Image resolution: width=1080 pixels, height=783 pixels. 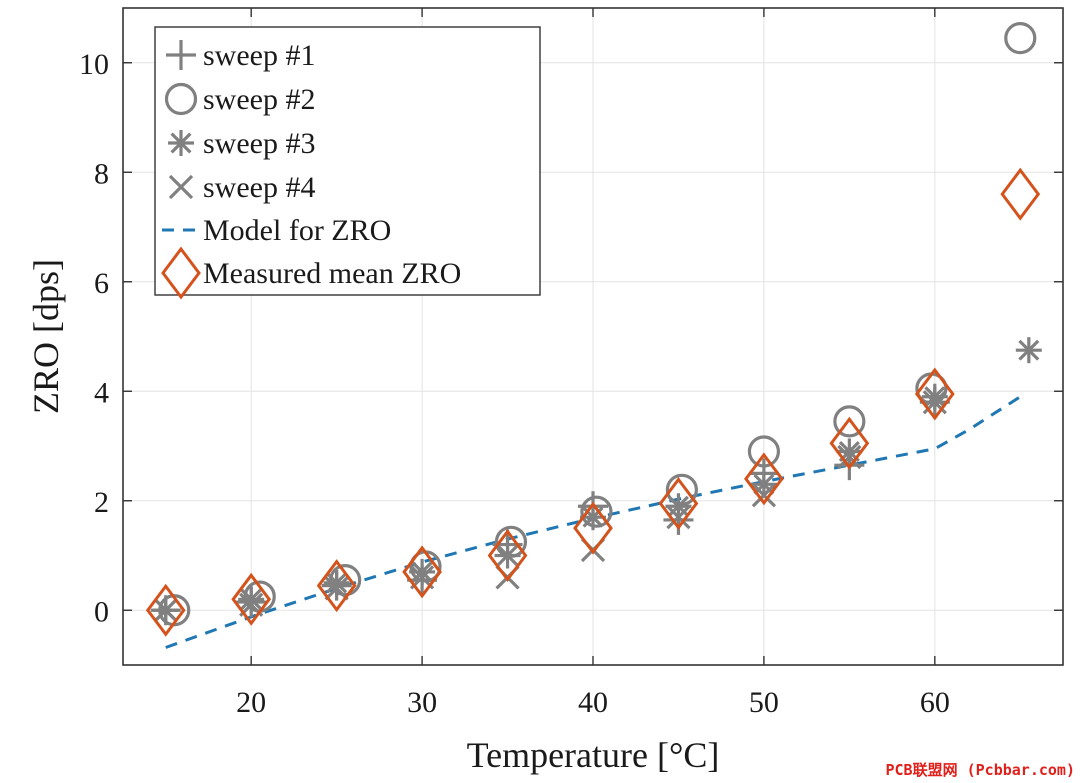 I want to click on legend-label: Model for ZRO, so click(x=297, y=230).